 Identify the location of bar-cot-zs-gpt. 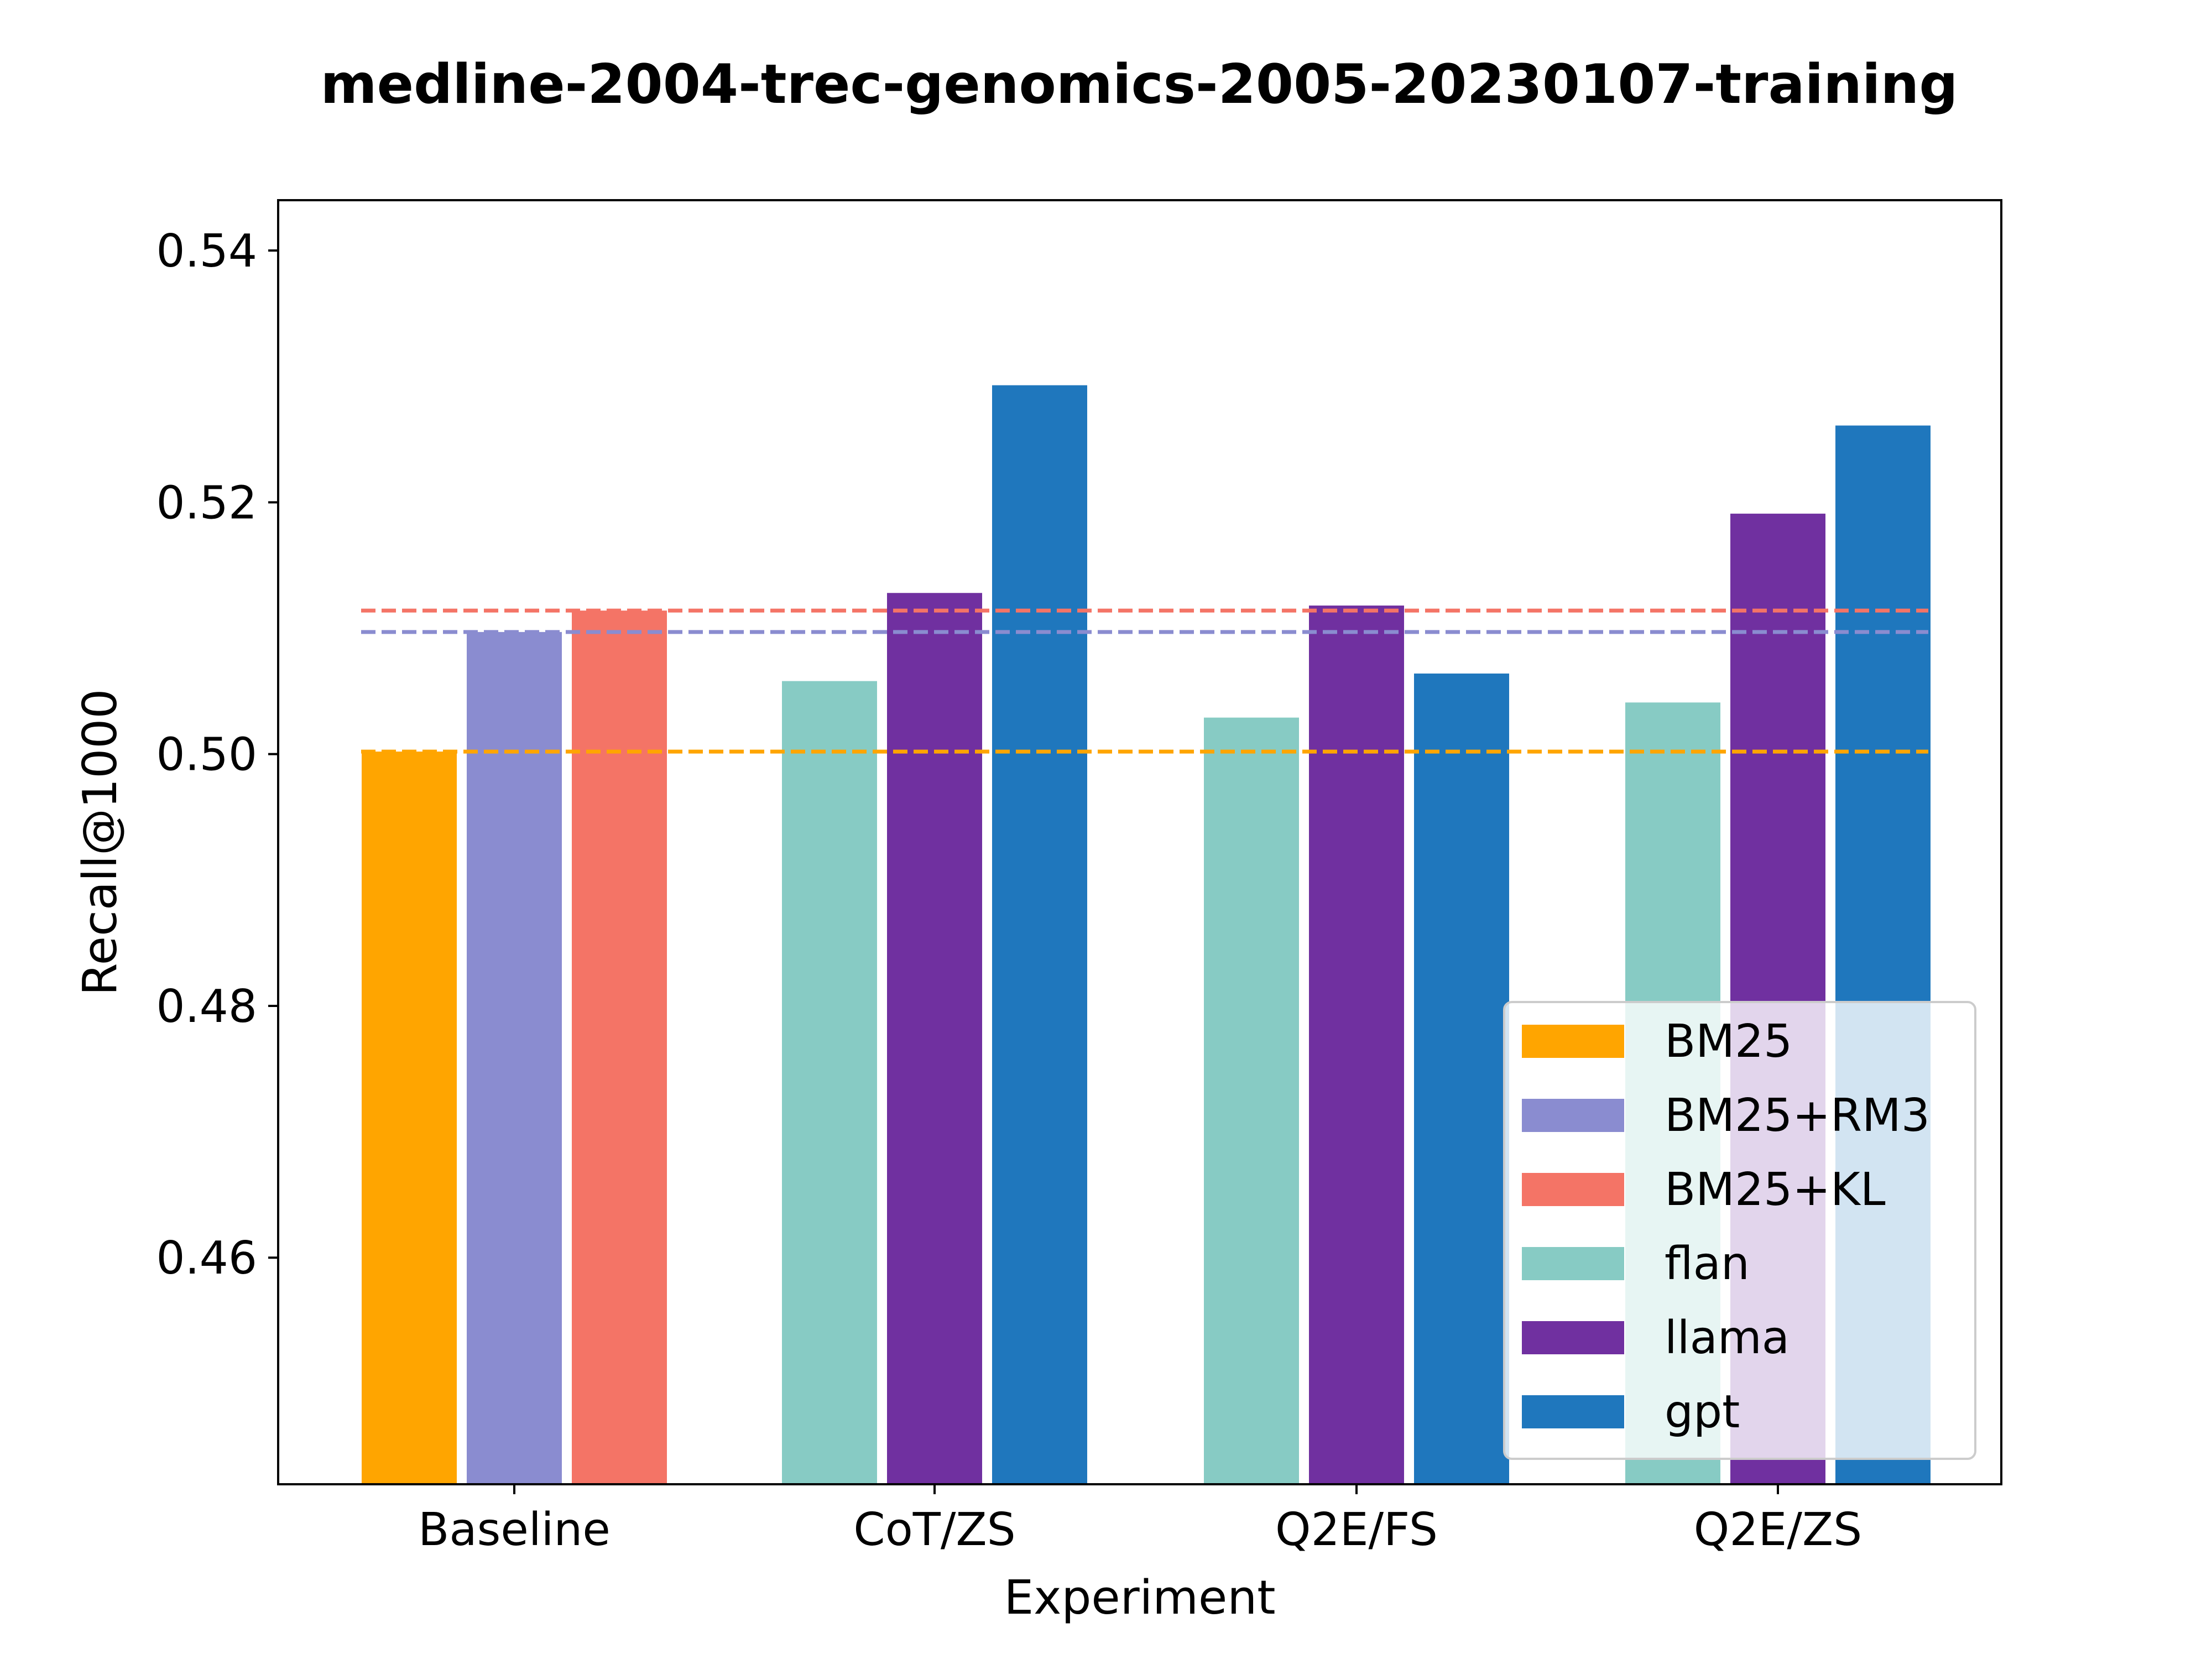
(1039, 935).